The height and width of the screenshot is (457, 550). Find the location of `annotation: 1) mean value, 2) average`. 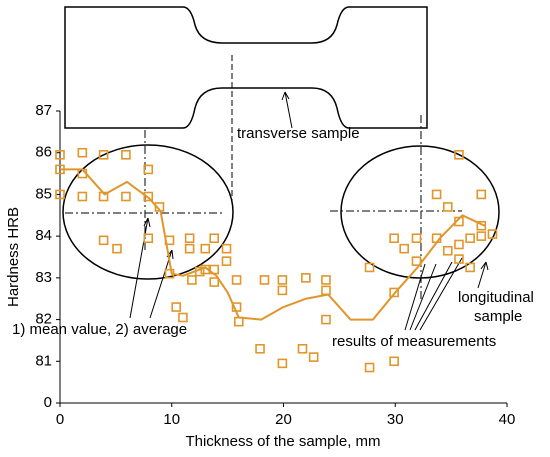

annotation: 1) mean value, 2) average is located at coordinates (99, 329).